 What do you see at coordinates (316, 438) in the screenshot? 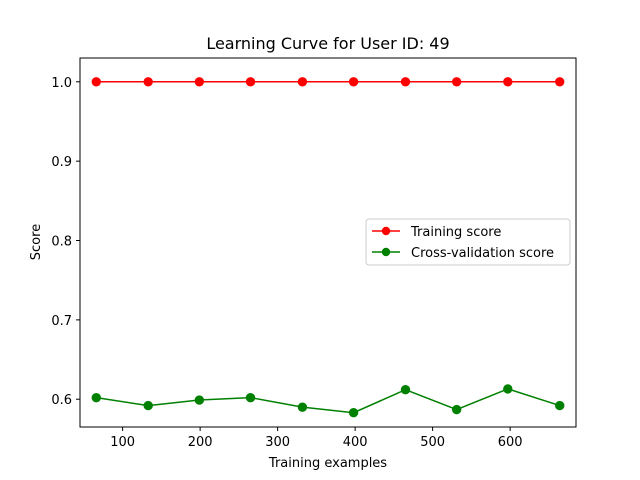
I see `x-axis-ticks: 100 200 300 400 500 600` at bounding box center [316, 438].